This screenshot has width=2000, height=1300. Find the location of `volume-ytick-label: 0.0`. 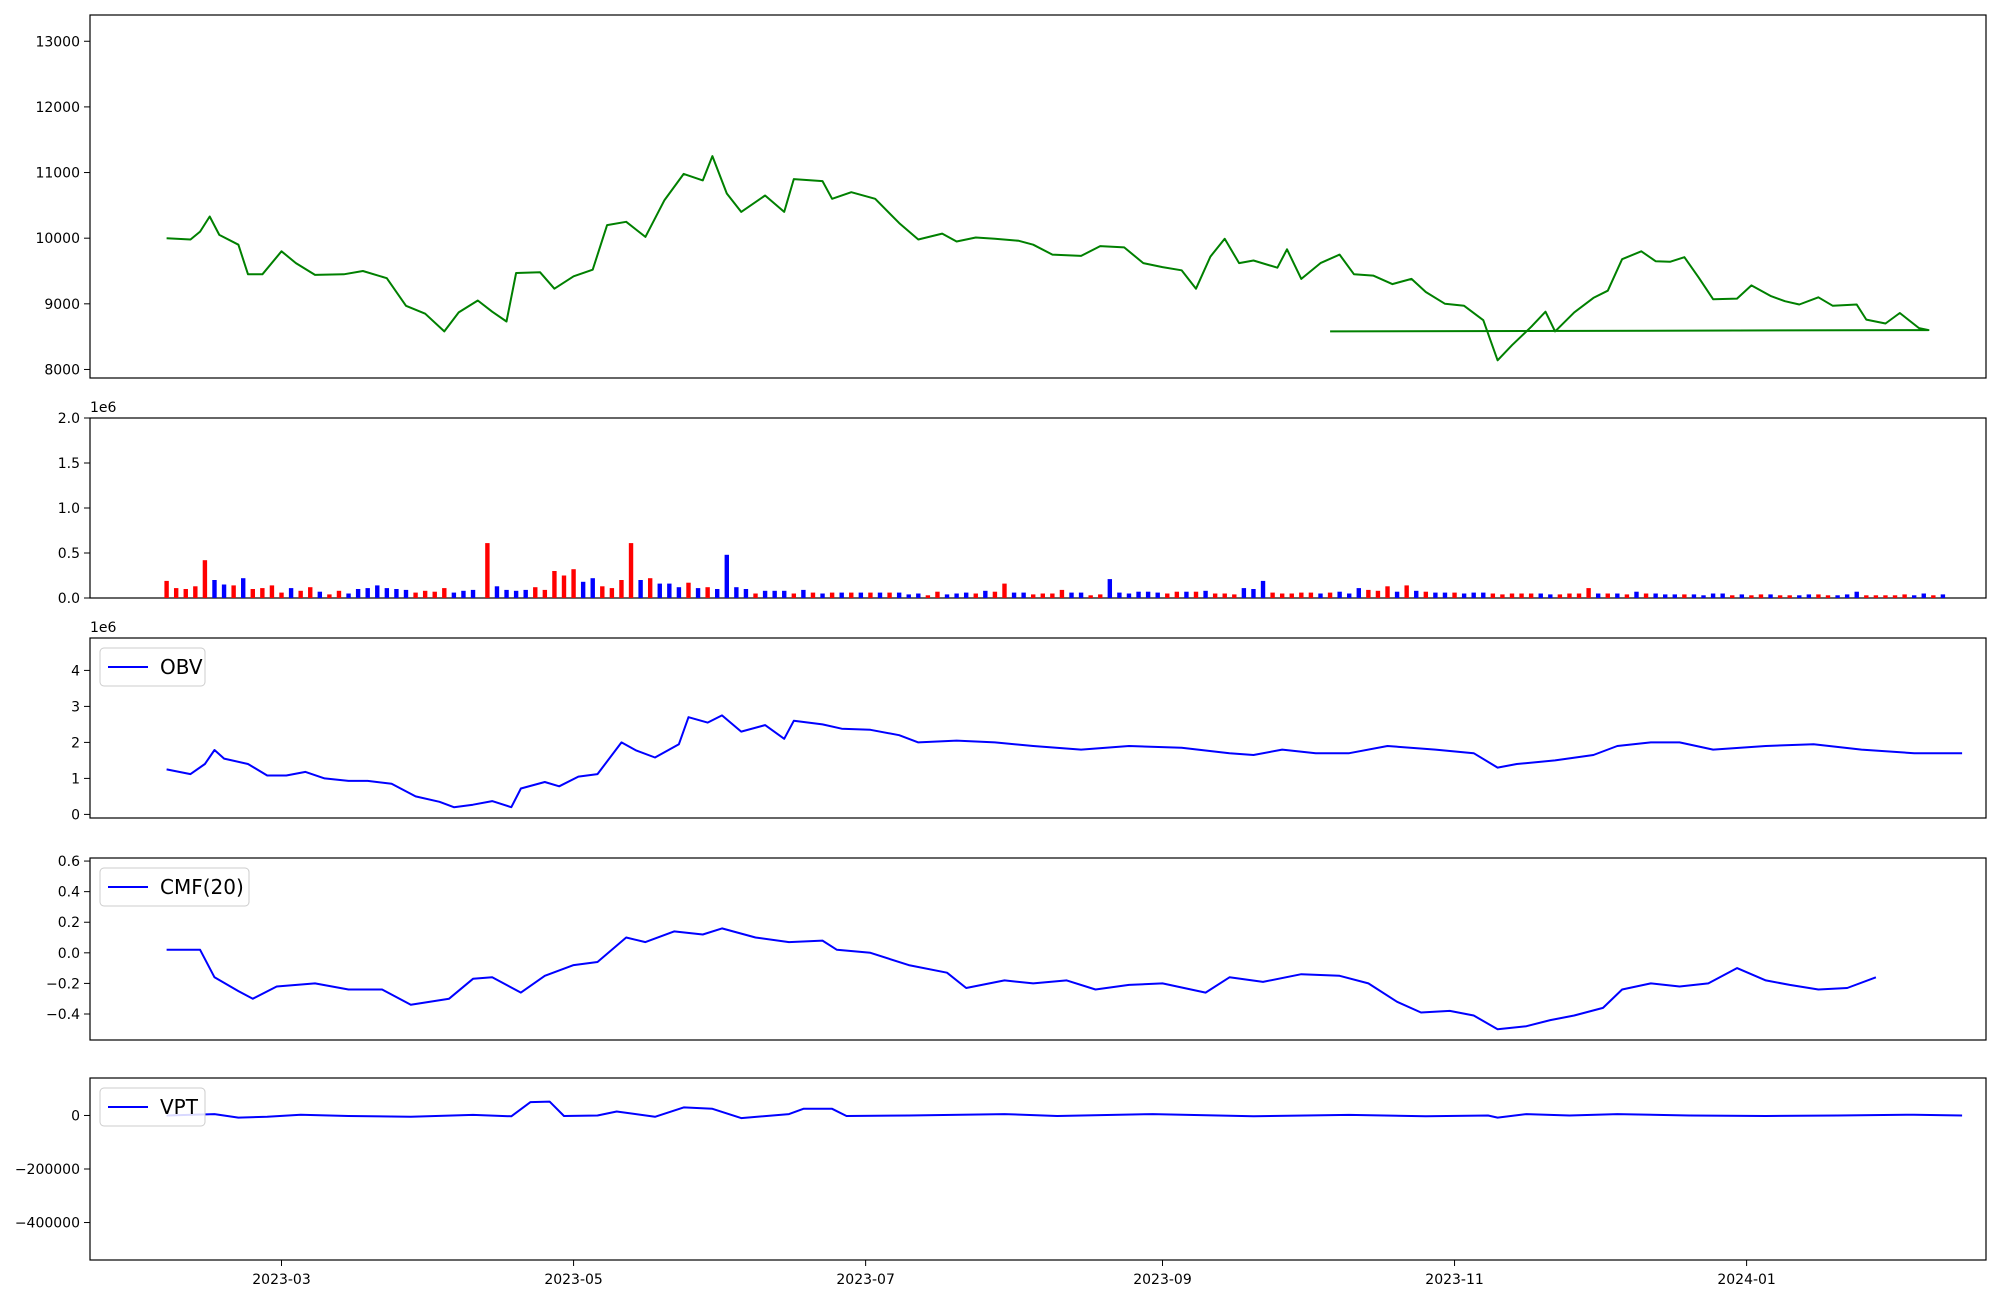

volume-ytick-label: 0.0 is located at coordinates (69, 599).